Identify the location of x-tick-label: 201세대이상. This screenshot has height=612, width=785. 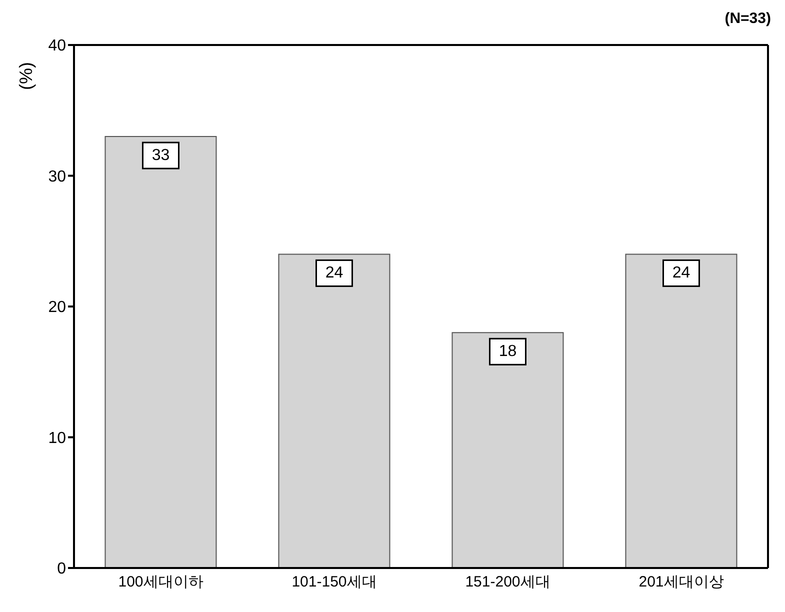
(681, 582).